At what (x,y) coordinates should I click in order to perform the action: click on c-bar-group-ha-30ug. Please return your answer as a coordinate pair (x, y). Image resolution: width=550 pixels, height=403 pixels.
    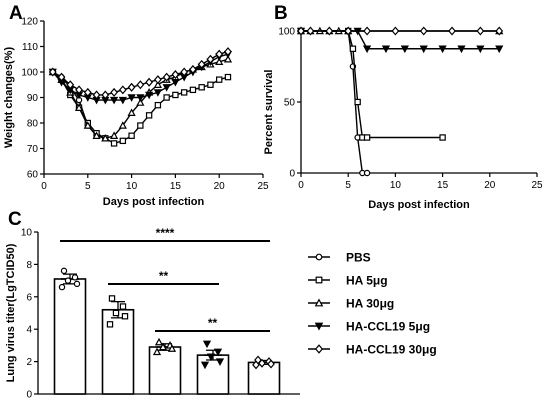
    Looking at the image, I should click on (165, 366).